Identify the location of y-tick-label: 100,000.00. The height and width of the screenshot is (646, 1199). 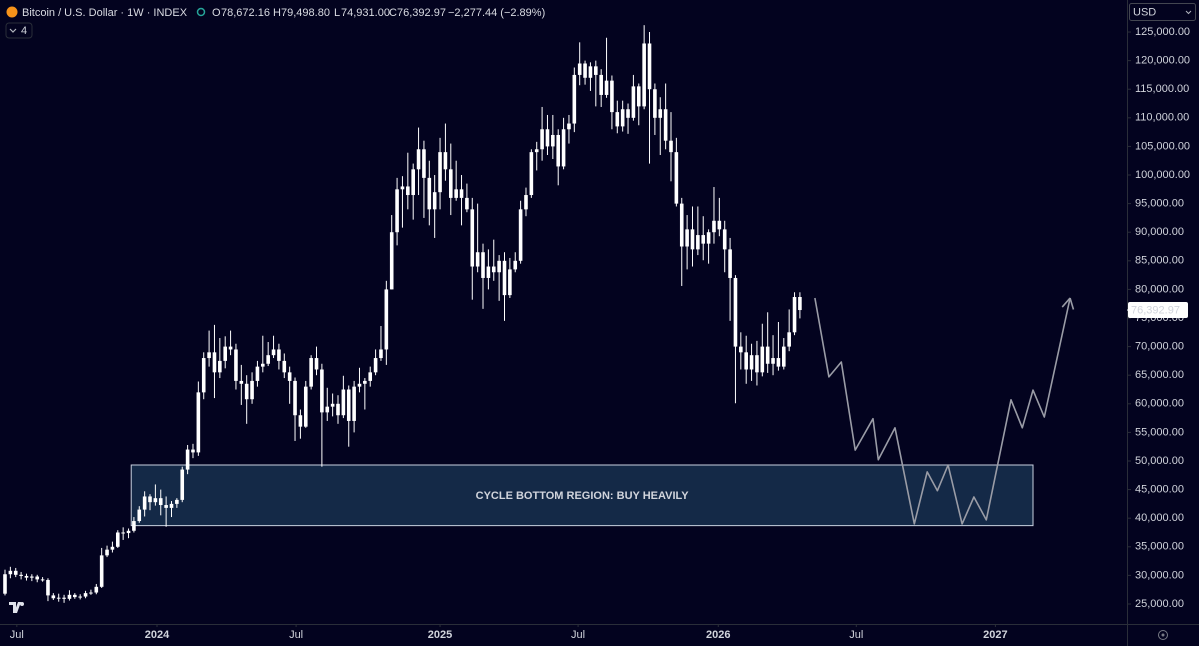
(1162, 175).